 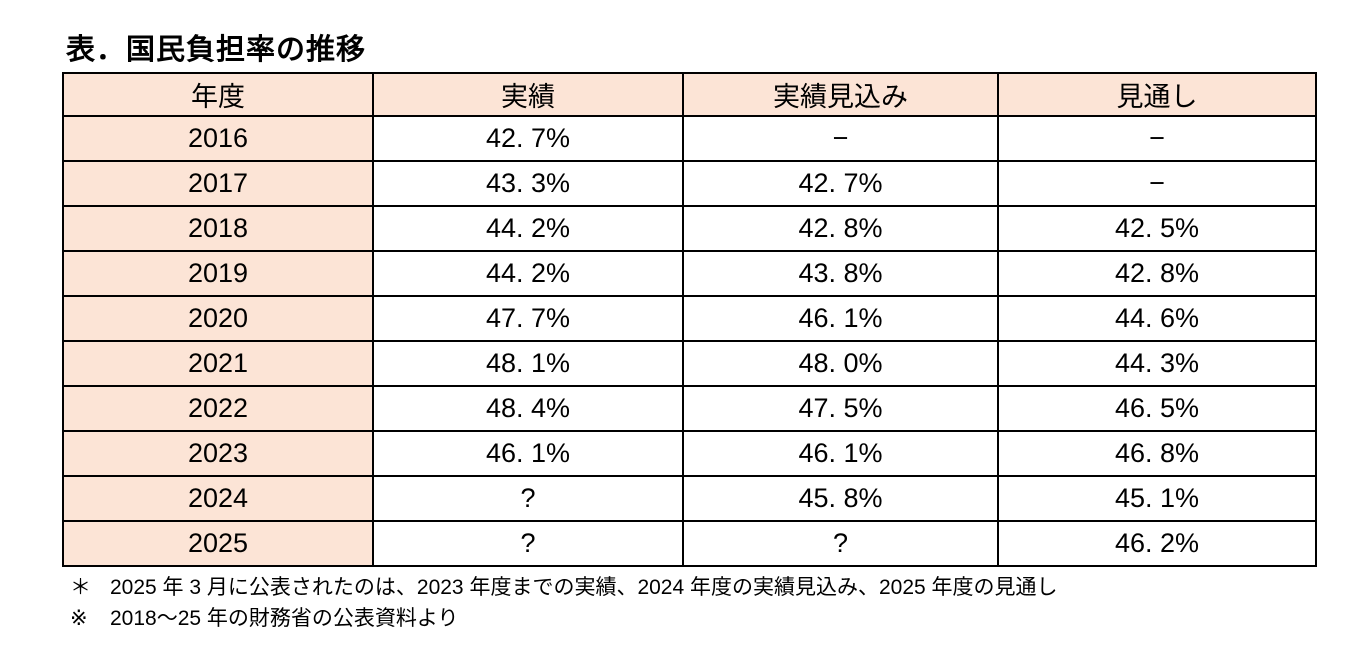 I want to click on asterisk-marker: ＊, so click(x=80, y=587).